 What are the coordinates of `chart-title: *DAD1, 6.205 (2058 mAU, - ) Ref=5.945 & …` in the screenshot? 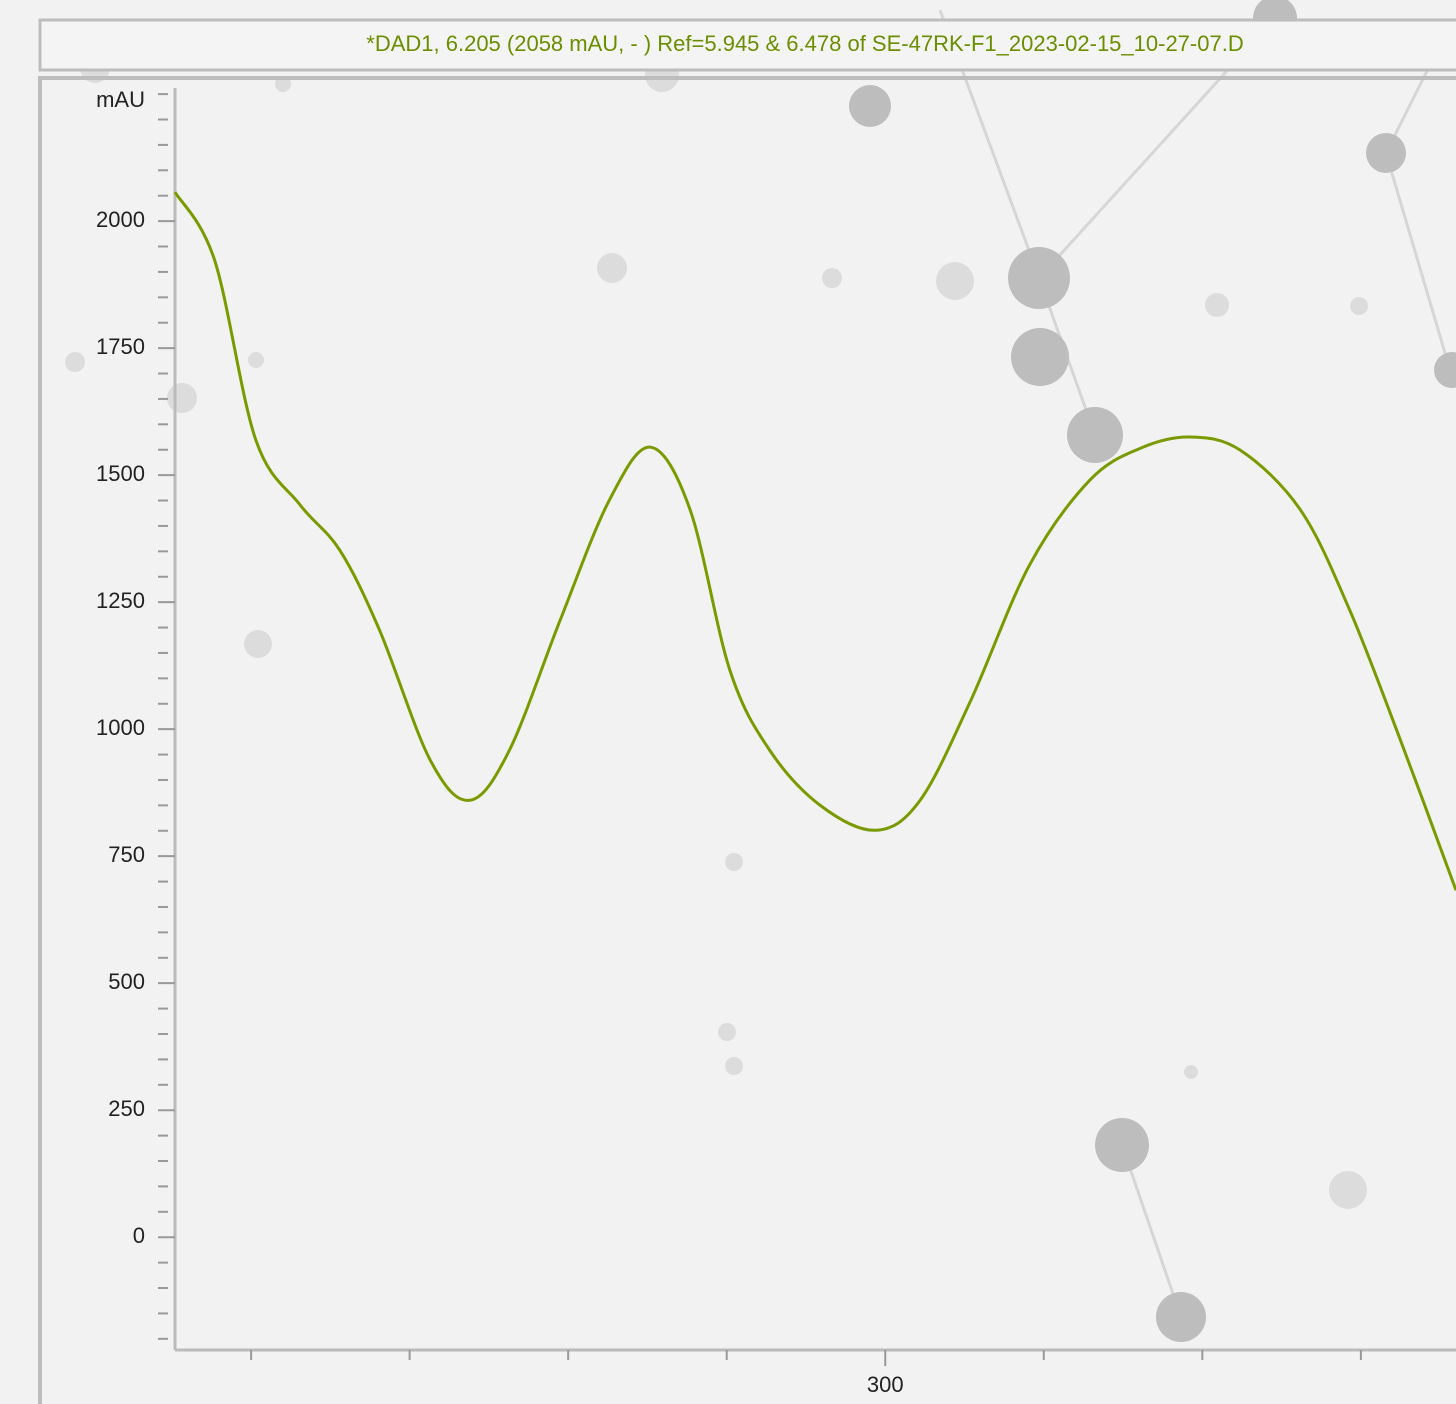 It's located at (804, 43).